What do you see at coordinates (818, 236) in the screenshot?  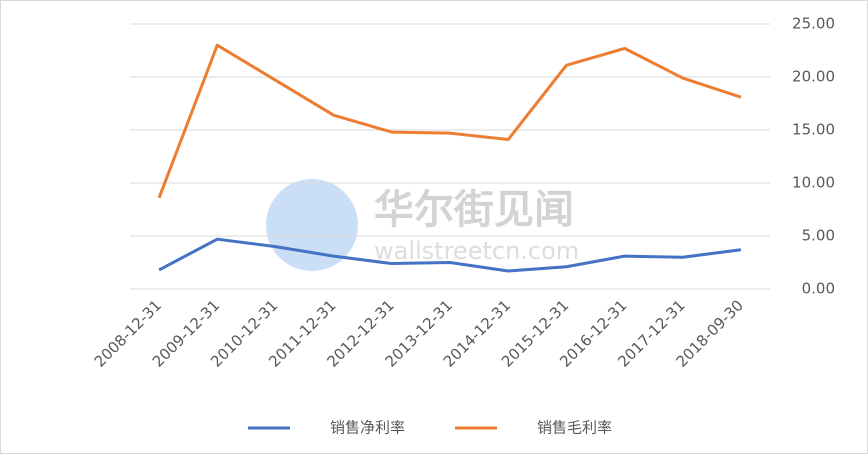 I see `y-tick-label: 5.00` at bounding box center [818, 236].